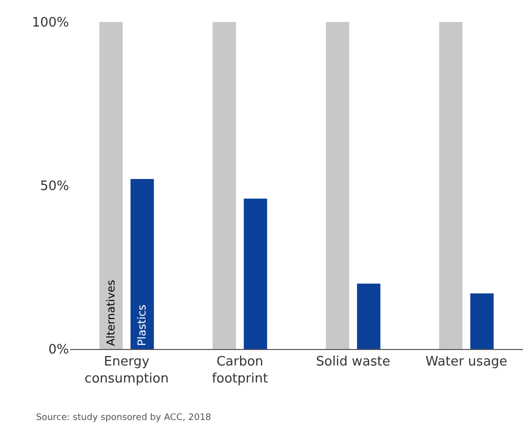 Image resolution: width=531 pixels, height=437 pixels. I want to click on x-tick-label: Energy consumption, so click(126, 370).